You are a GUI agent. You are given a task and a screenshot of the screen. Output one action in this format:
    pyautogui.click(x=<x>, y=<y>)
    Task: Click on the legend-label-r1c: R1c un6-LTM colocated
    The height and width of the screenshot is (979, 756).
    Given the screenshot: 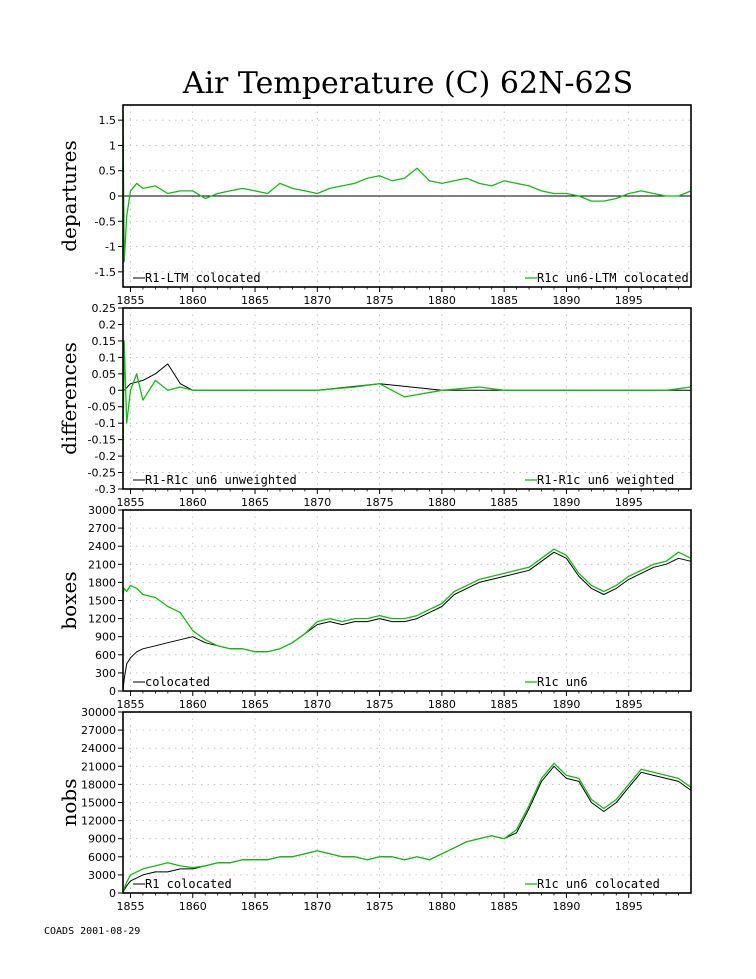 What is the action you would take?
    pyautogui.click(x=613, y=278)
    